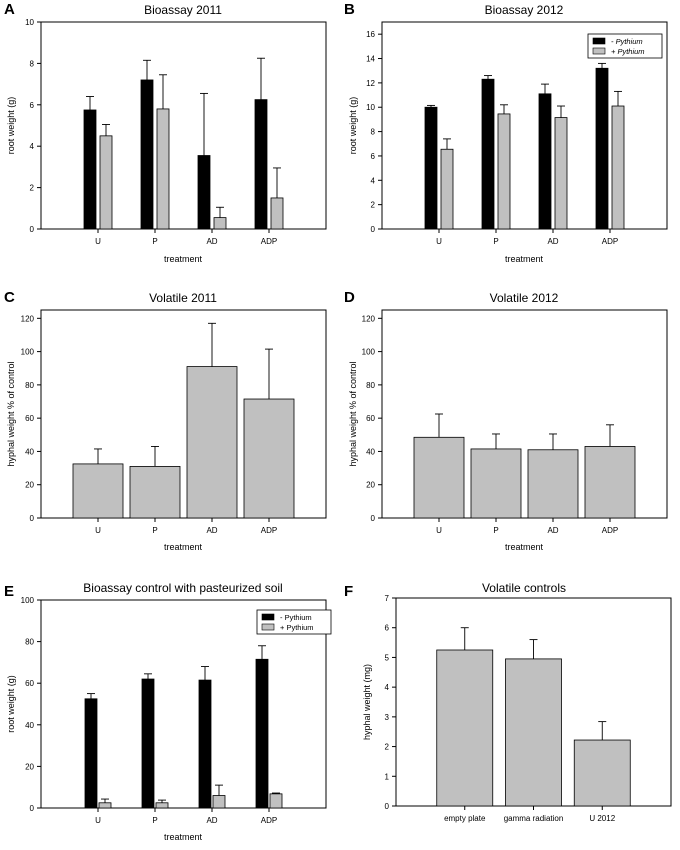 This screenshot has width=680, height=850. I want to click on y-tick-label: 16, so click(370, 34).